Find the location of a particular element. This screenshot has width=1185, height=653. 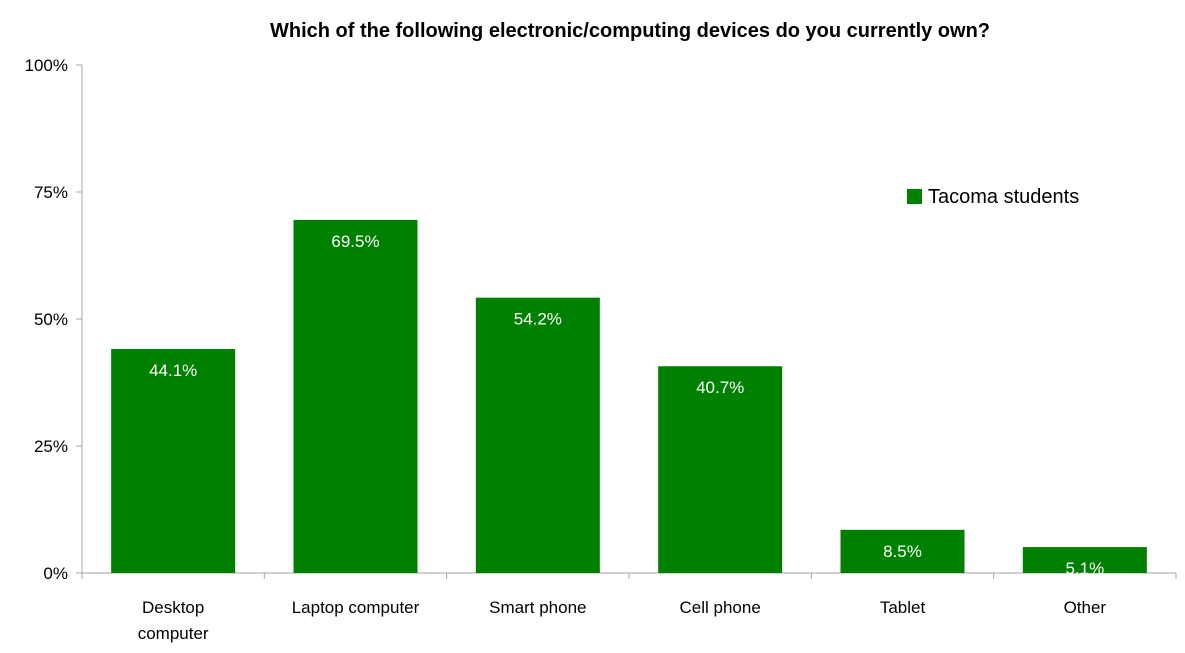

x-category-label: Tablet is located at coordinates (903, 607).